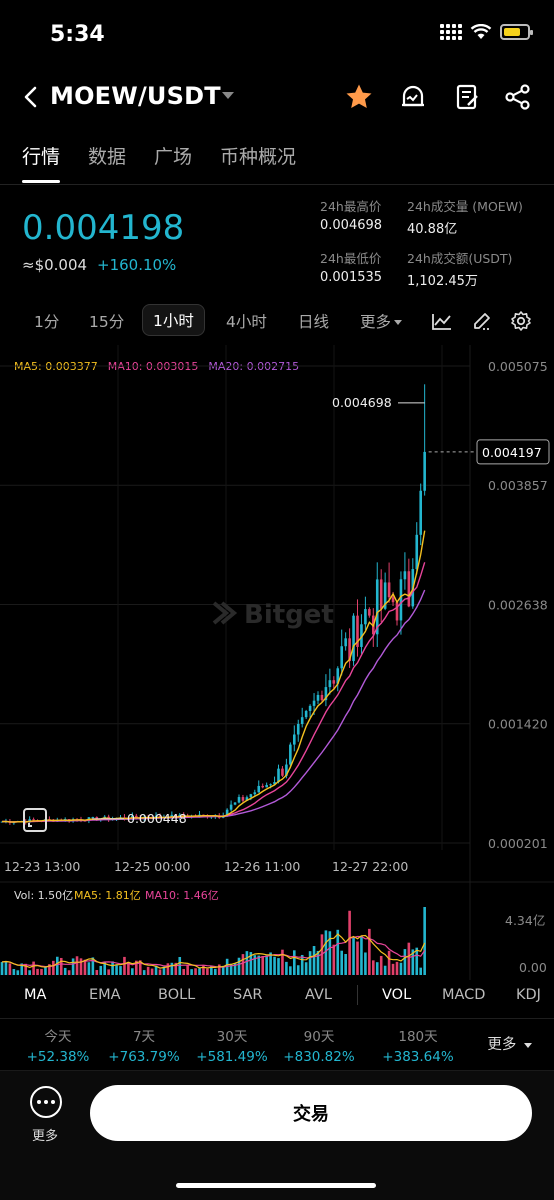  What do you see at coordinates (359, 97) in the screenshot?
I see `star-icon` at bounding box center [359, 97].